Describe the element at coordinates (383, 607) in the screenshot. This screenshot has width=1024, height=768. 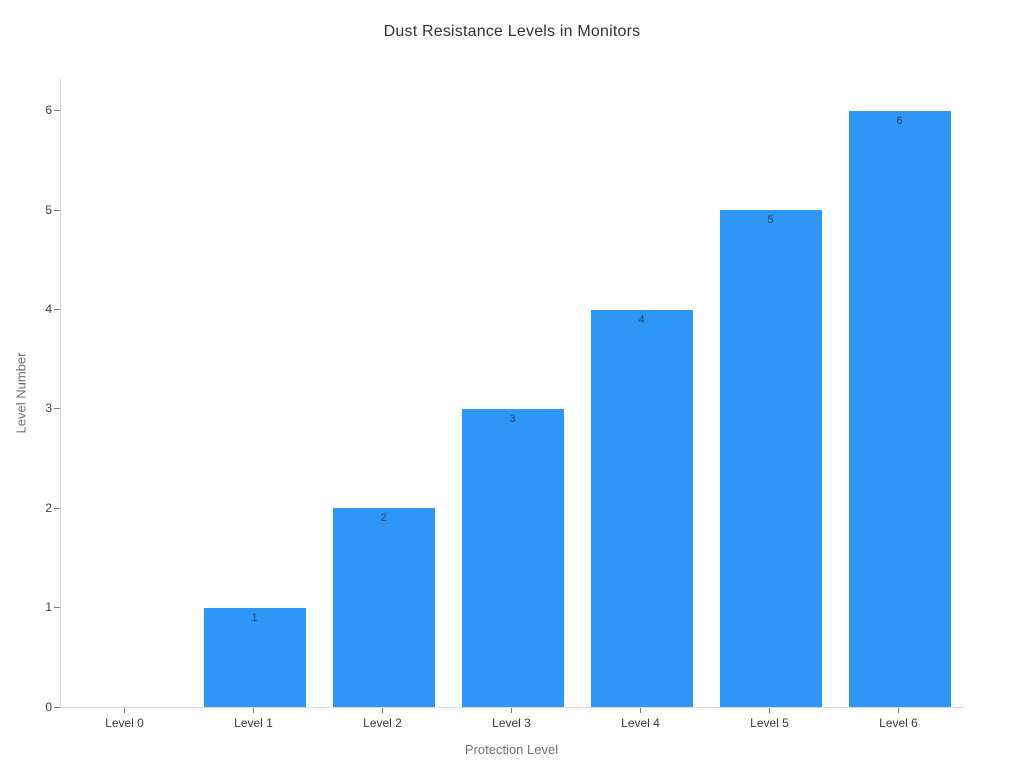
I see `bar-level-2: 2` at that location.